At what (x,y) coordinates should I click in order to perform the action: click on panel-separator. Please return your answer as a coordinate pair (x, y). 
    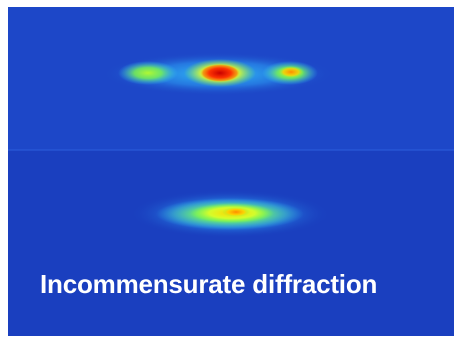
    Looking at the image, I should click on (231, 150).